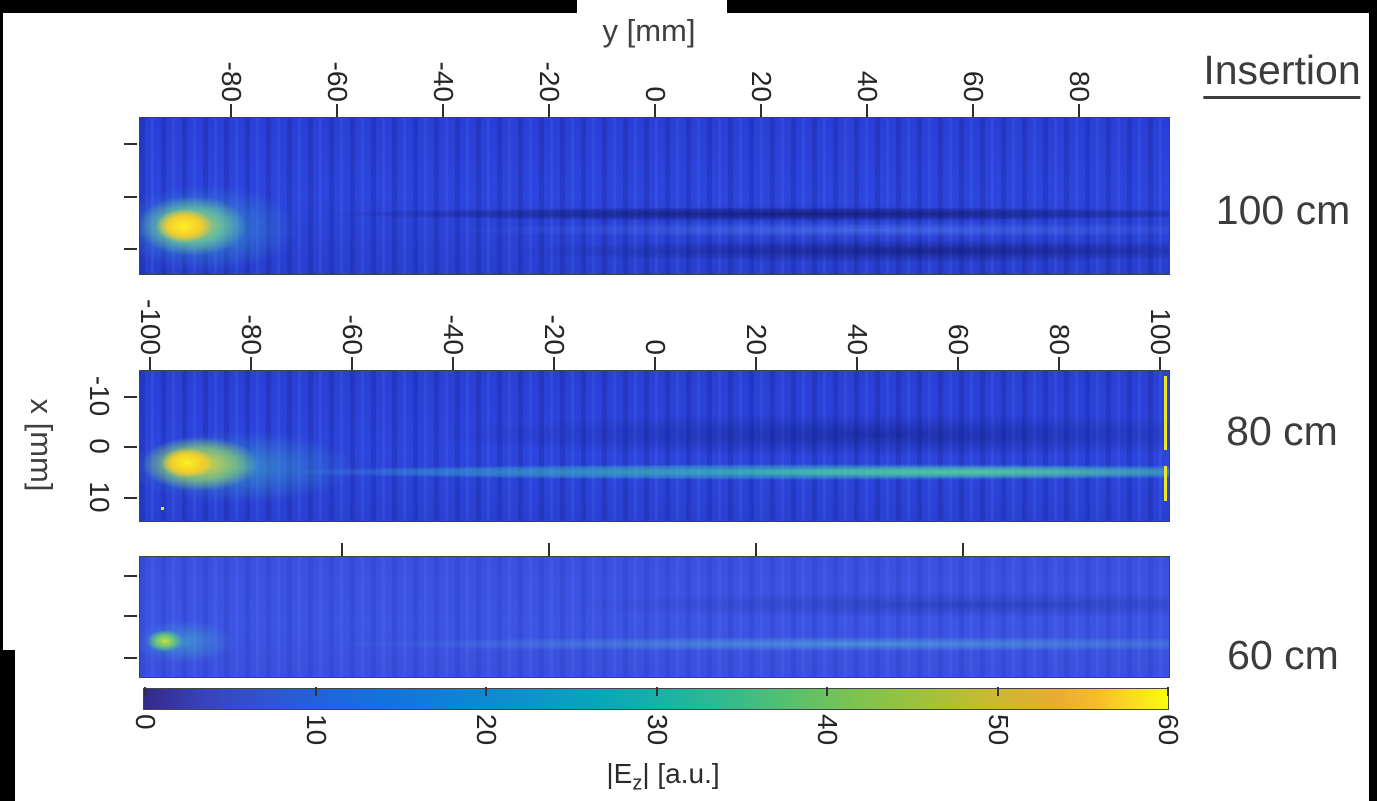 This screenshot has height=801, width=1377. Describe the element at coordinates (654, 196) in the screenshot. I see `heatmap-panel-100cm` at that location.